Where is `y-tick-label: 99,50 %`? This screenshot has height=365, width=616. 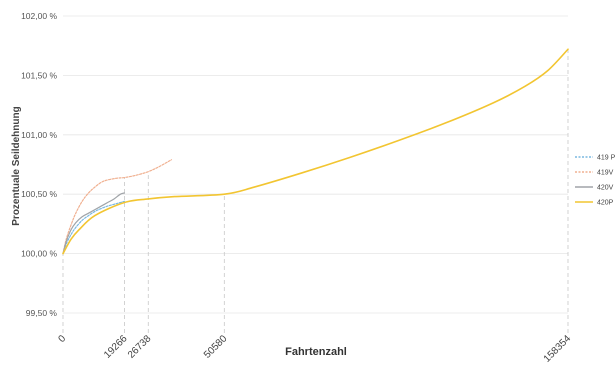
y-tick-label: 99,50 % is located at coordinates (42, 313).